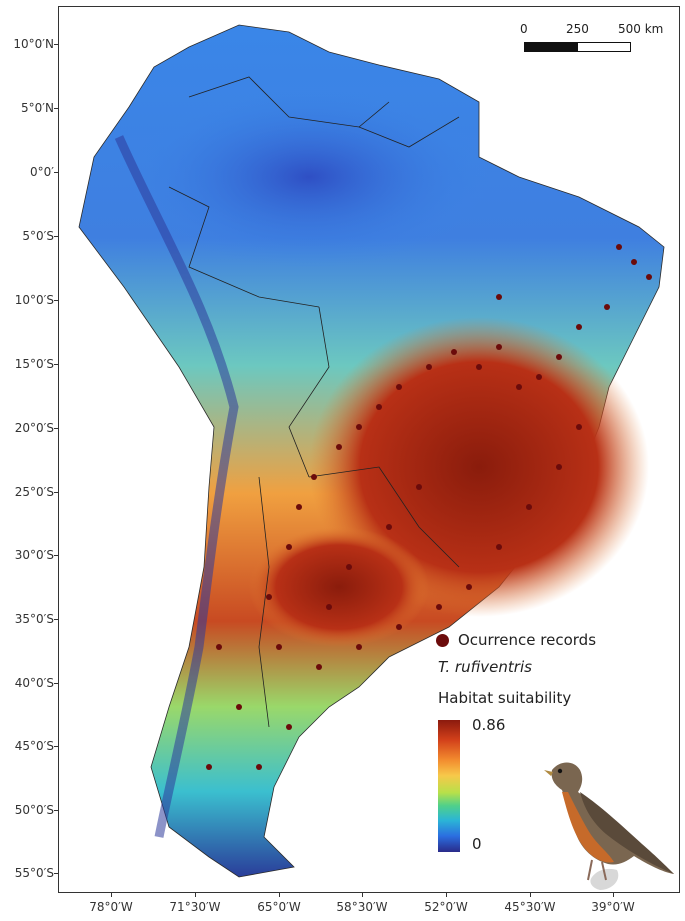 Image resolution: width=685 pixels, height=921 pixels. Describe the element at coordinates (527, 640) in the screenshot. I see `legend-occurrence-label: Ocurrence records` at that location.